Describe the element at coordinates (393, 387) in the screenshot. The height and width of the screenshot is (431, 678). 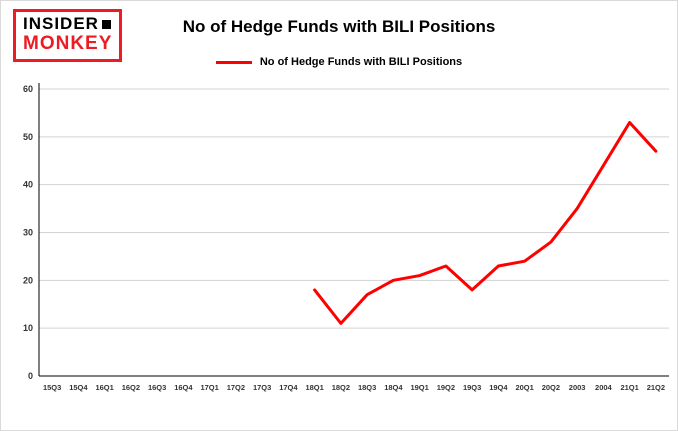
I see `x-tick-label: 18Q4` at that location.